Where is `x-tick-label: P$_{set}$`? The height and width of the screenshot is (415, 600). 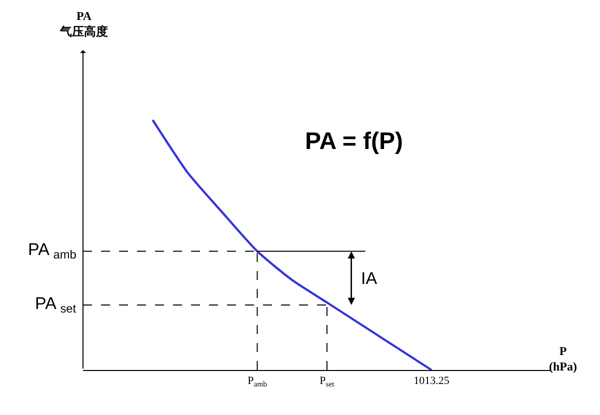 x-tick-label: P$_{set}$ is located at coordinates (328, 382).